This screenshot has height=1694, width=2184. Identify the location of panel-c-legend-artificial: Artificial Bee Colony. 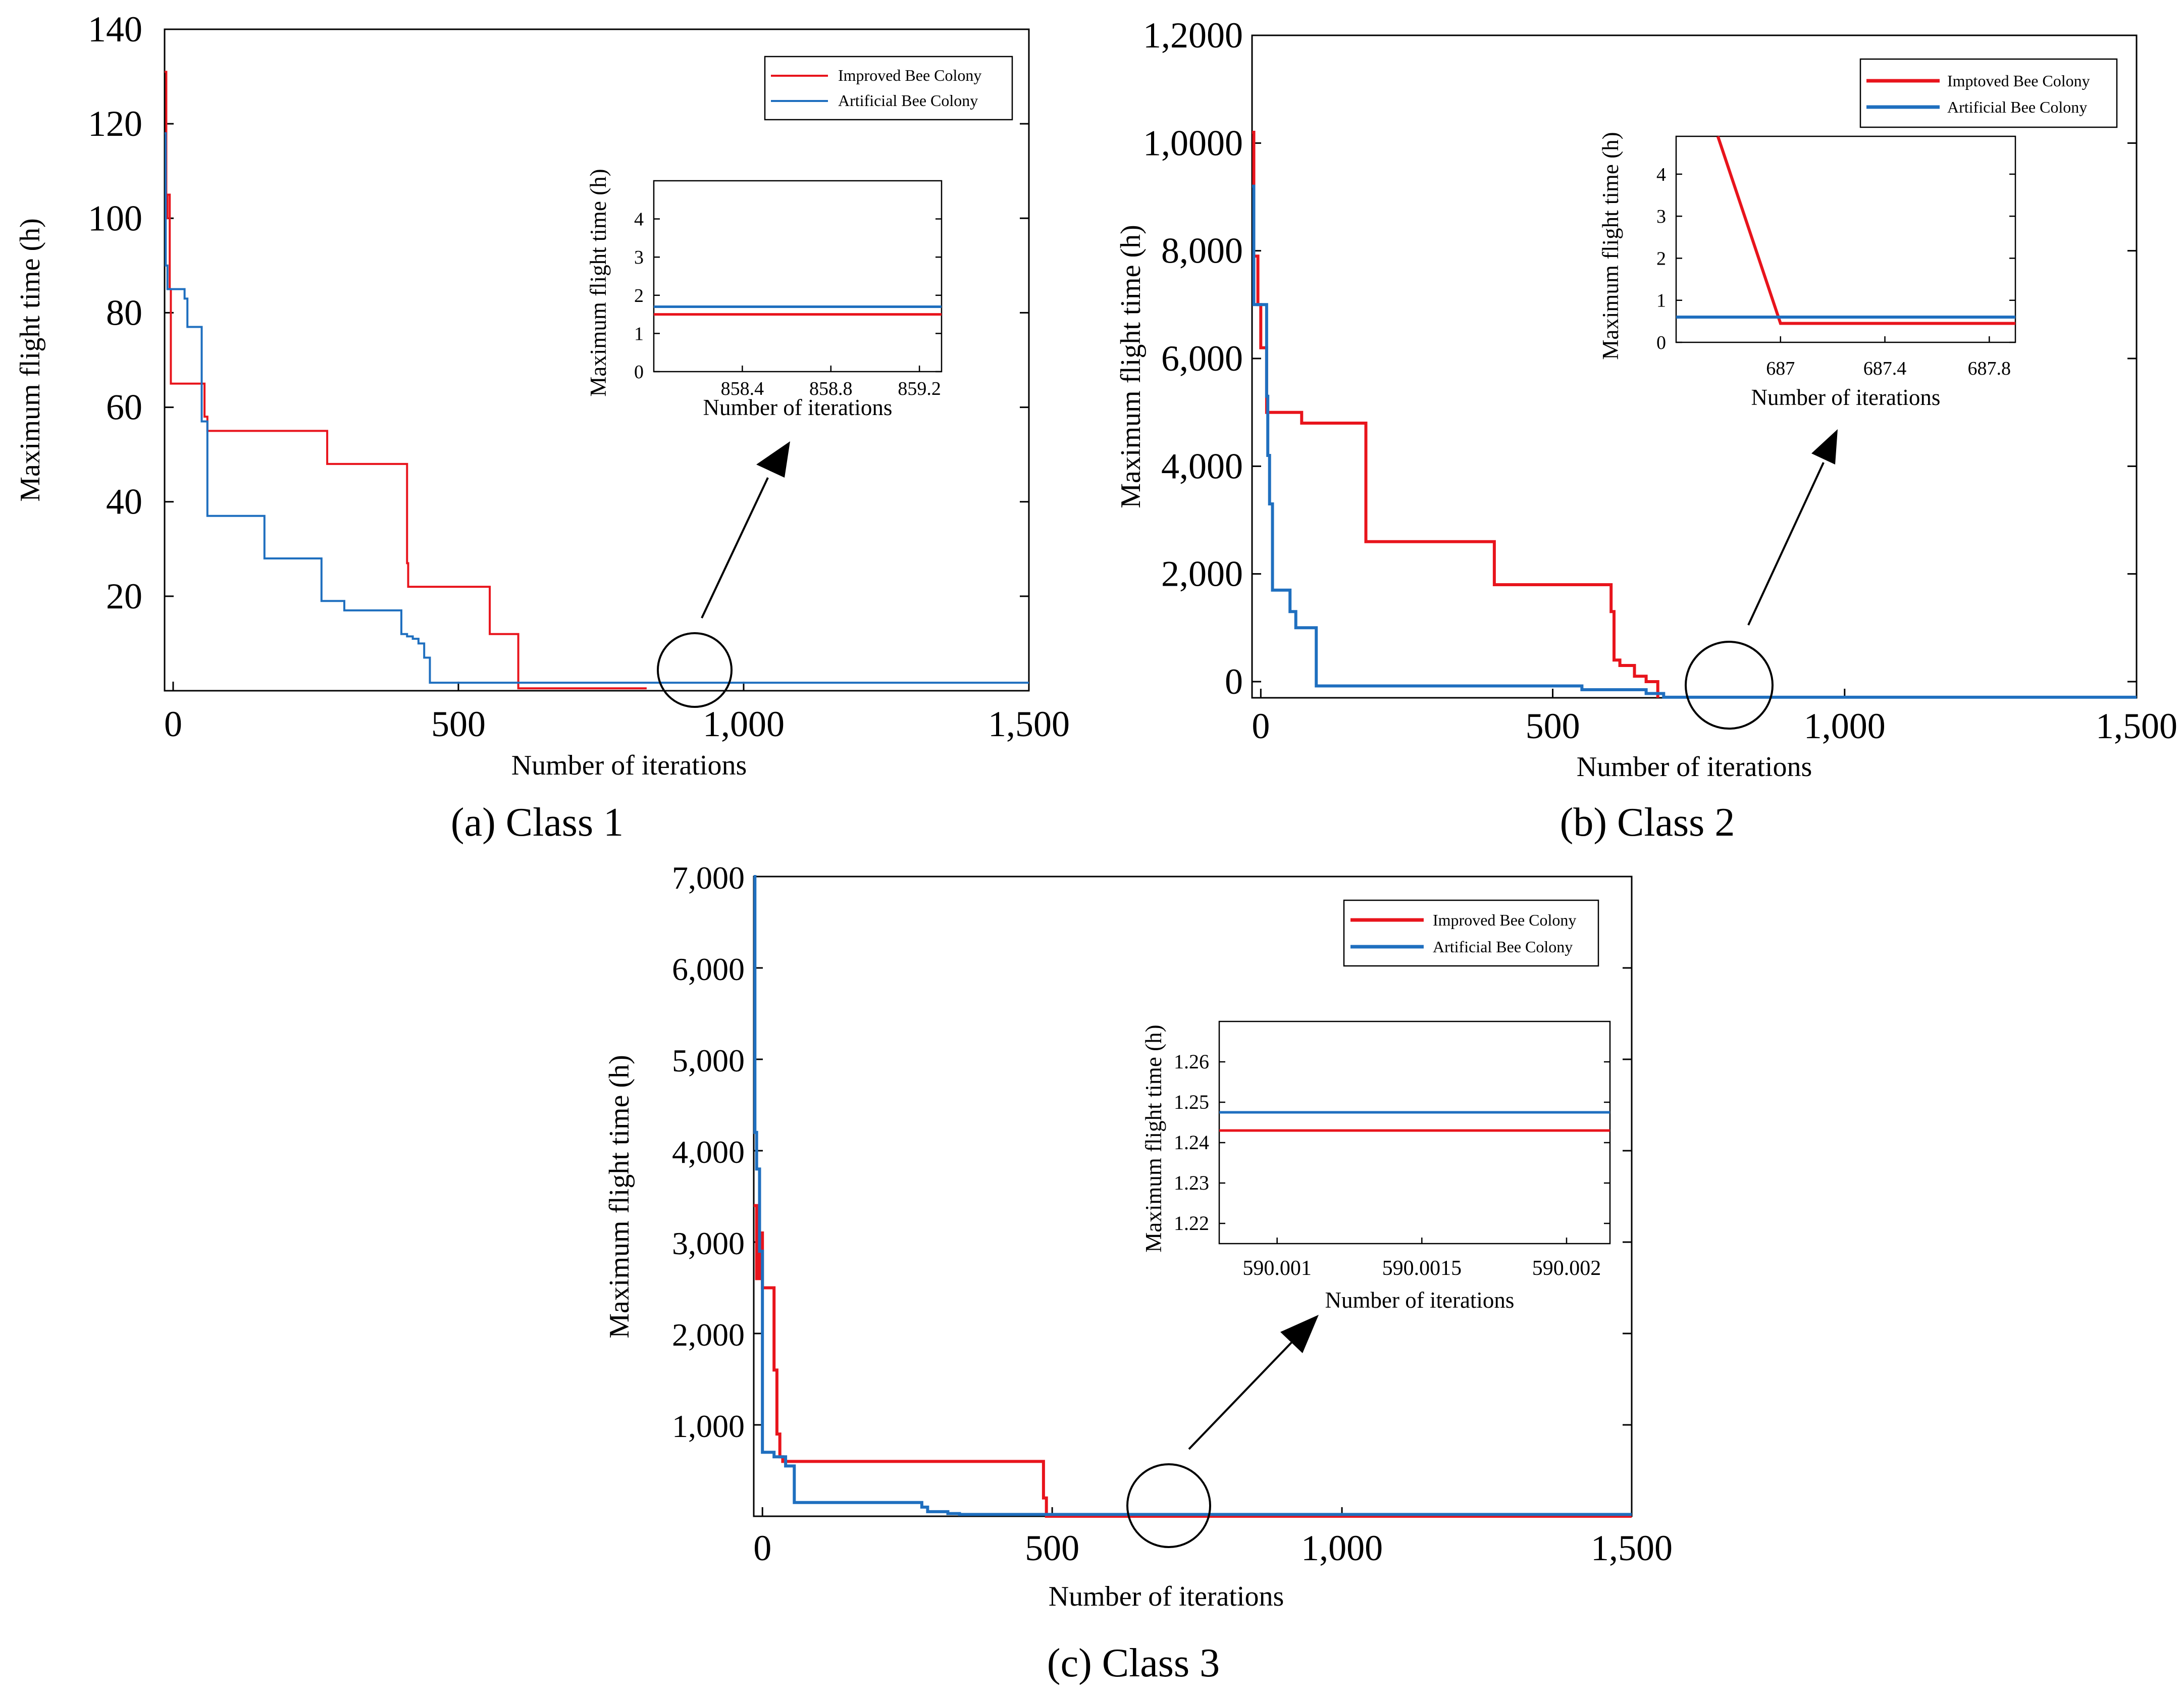
(1503, 947).